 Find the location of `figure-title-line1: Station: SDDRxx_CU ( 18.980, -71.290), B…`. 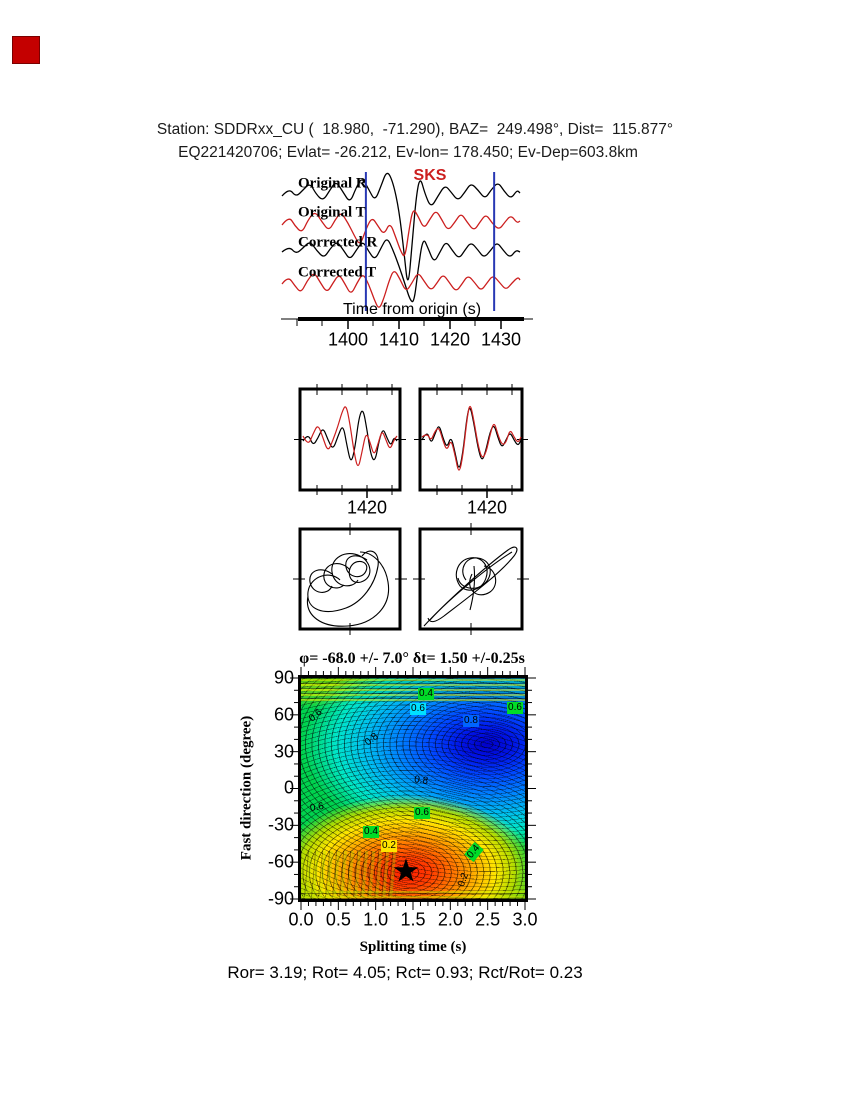

figure-title-line1: Station: SDDRxx_CU ( 18.980, -71.290), B… is located at coordinates (415, 129).